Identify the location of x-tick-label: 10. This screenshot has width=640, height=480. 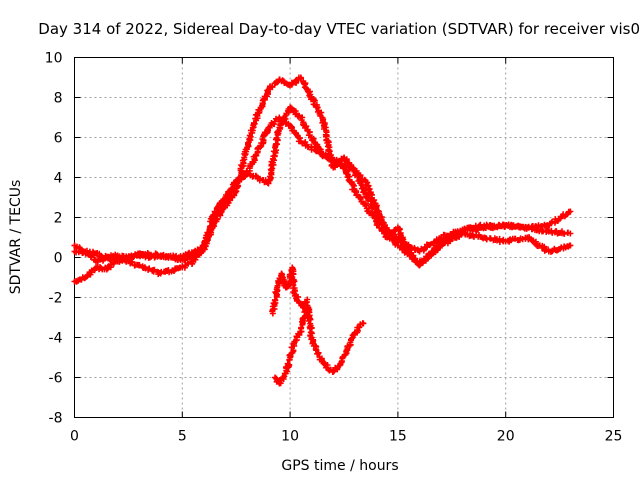
(290, 437).